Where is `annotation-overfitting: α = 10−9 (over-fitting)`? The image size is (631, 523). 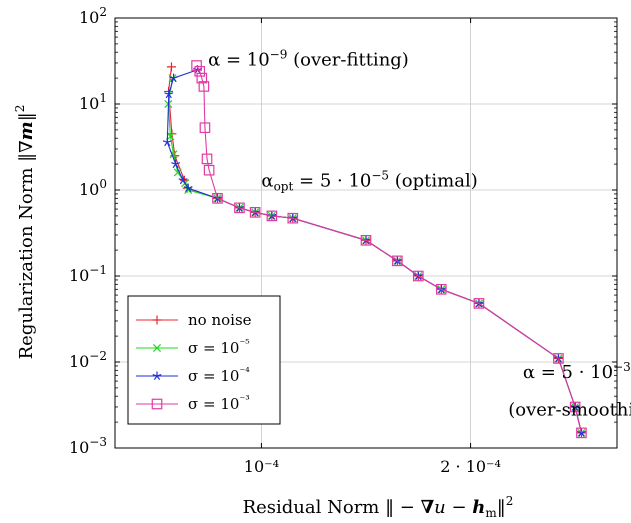
annotation-overfitting: α = 10−9 (over-fitting) is located at coordinates (308, 59).